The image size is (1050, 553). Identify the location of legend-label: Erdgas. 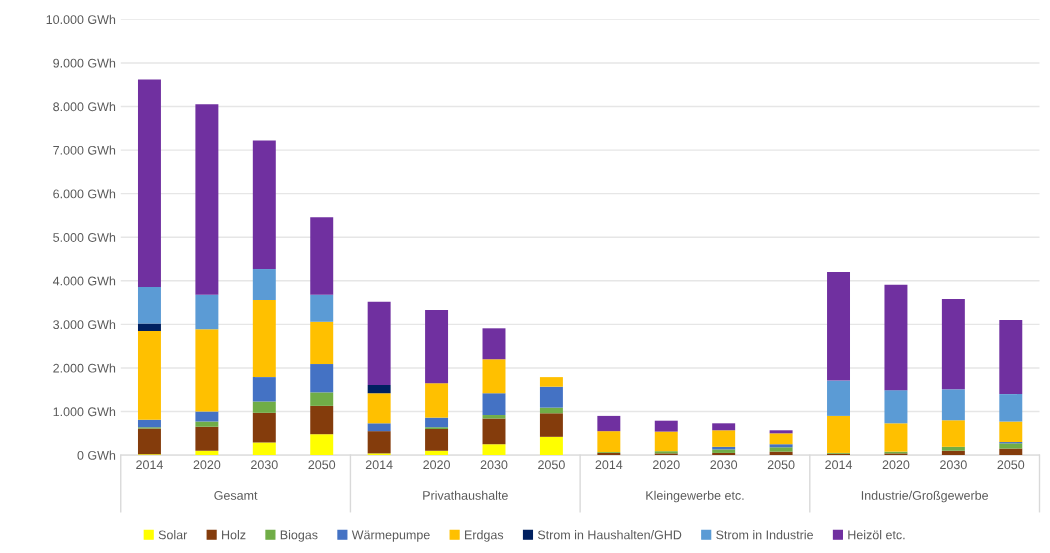
(484, 536).